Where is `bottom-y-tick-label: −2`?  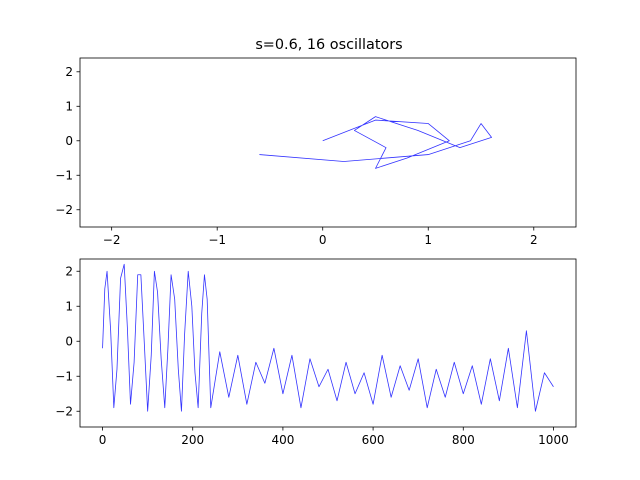
bottom-y-tick-label: −2 is located at coordinates (64, 412).